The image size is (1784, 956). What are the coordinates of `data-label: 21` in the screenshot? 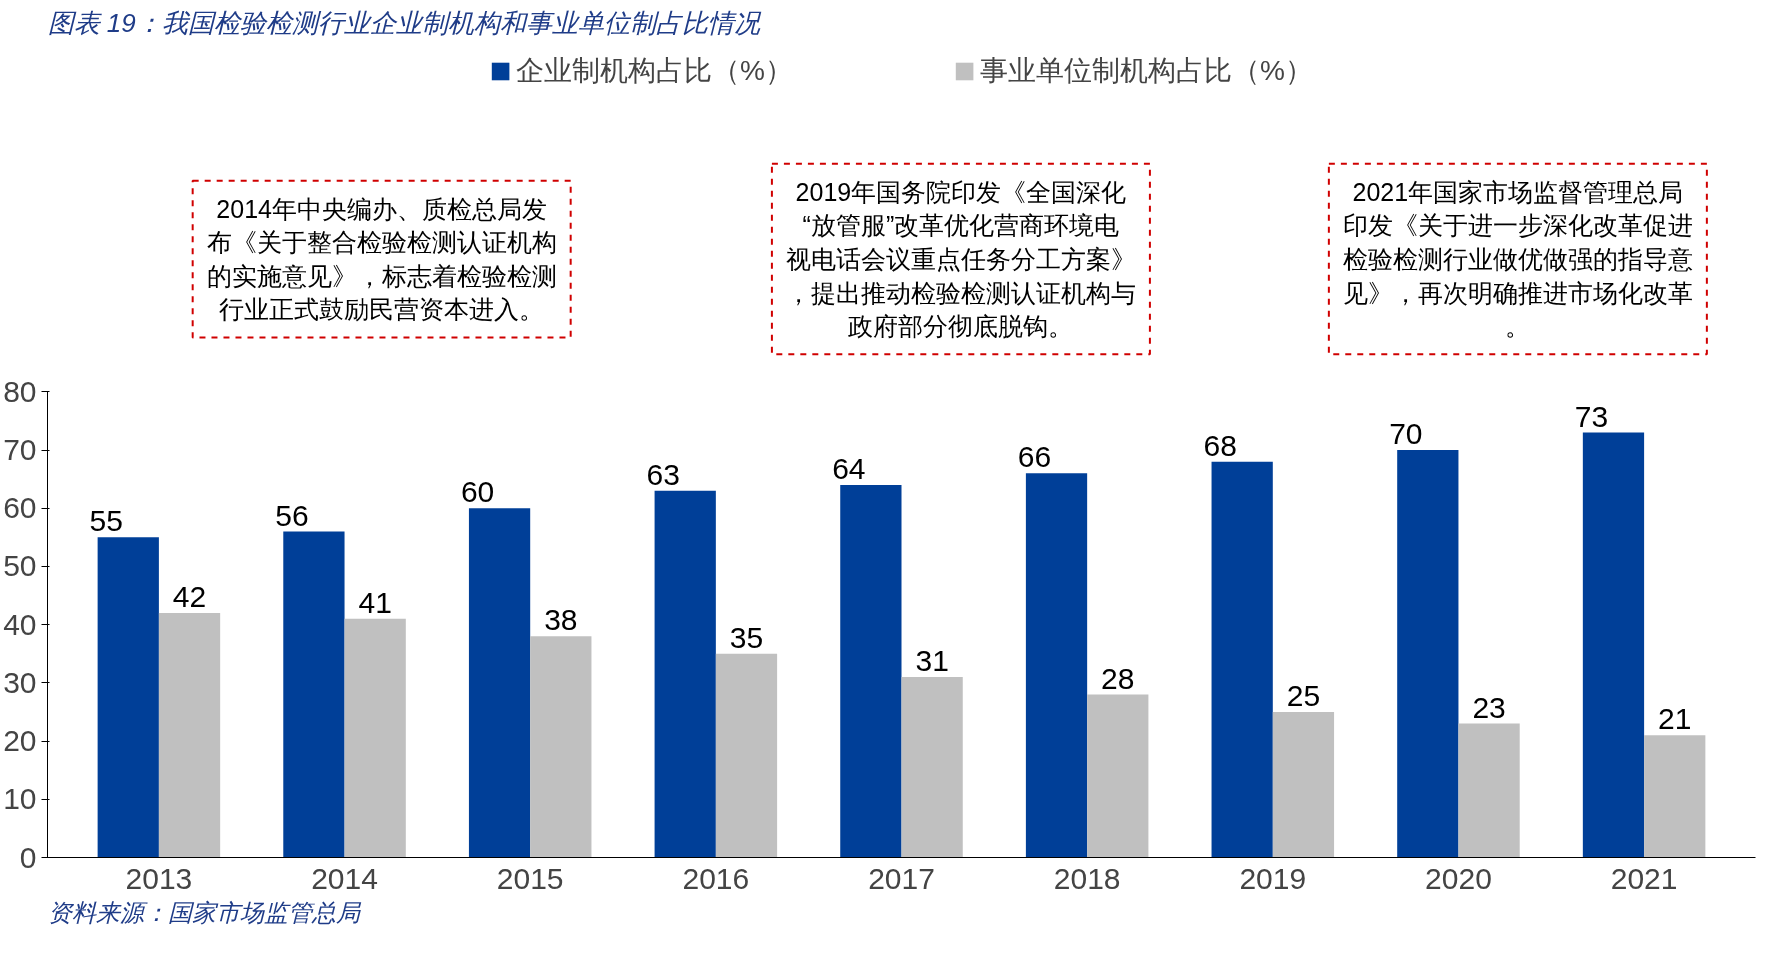 It's located at (1675, 719).